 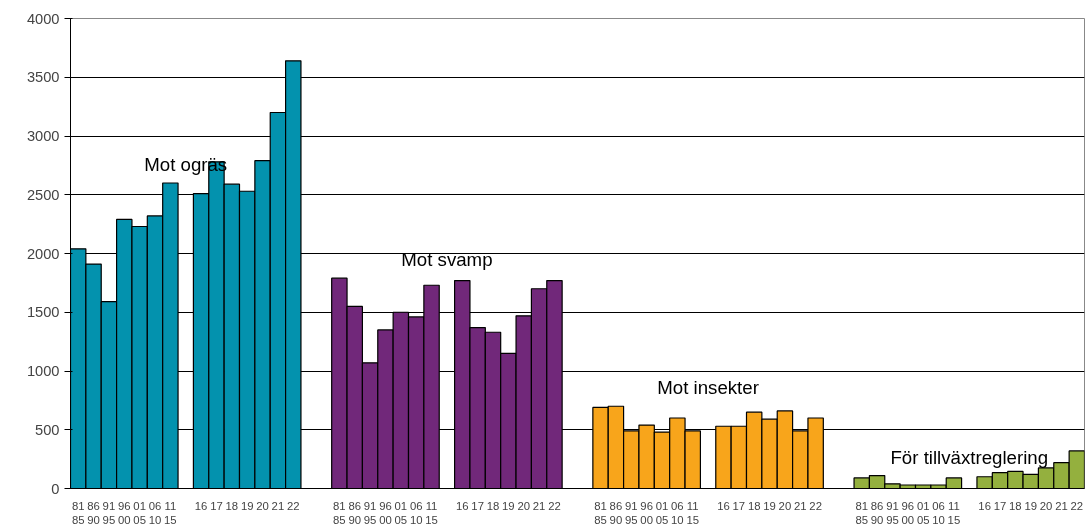 What do you see at coordinates (47, 429) in the screenshot?
I see `y-tick-label: 500` at bounding box center [47, 429].